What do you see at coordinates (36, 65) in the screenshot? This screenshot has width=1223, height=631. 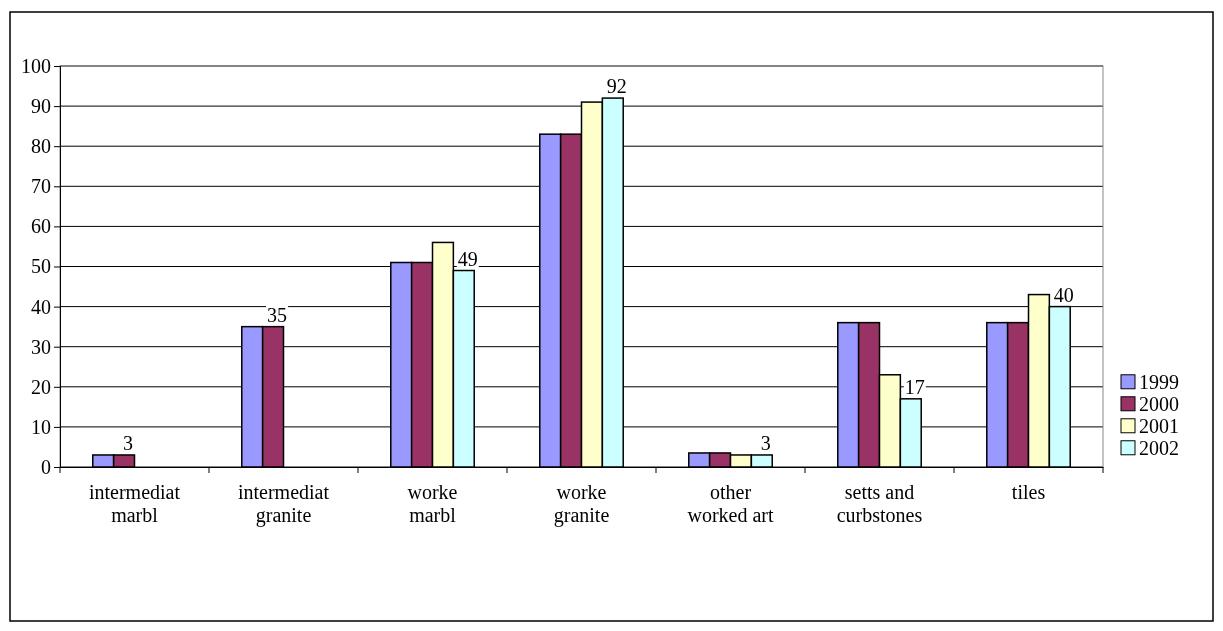 I see `y-tick-label: 100` at bounding box center [36, 65].